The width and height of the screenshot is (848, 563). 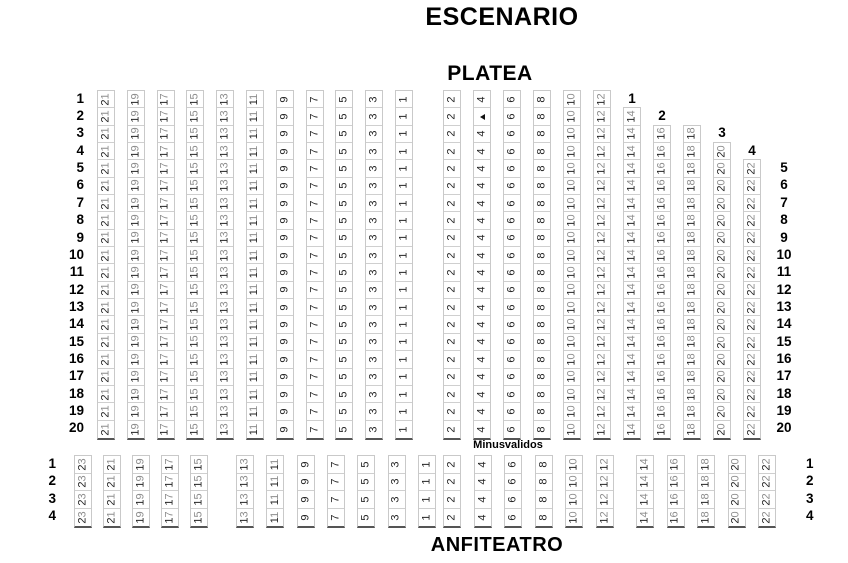 I want to click on seat-5-row-13: 5, so click(x=344, y=308).